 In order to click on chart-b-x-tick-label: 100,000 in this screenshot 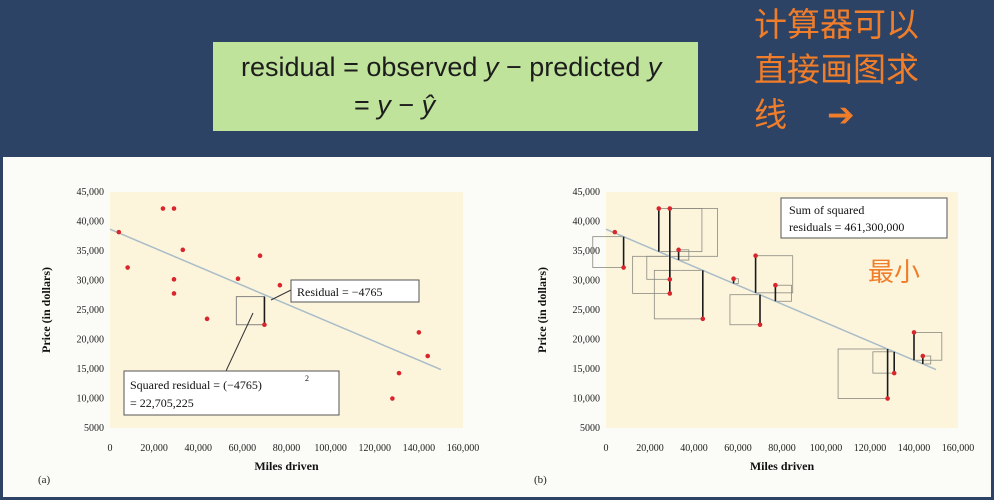, I will do `click(826, 448)`.